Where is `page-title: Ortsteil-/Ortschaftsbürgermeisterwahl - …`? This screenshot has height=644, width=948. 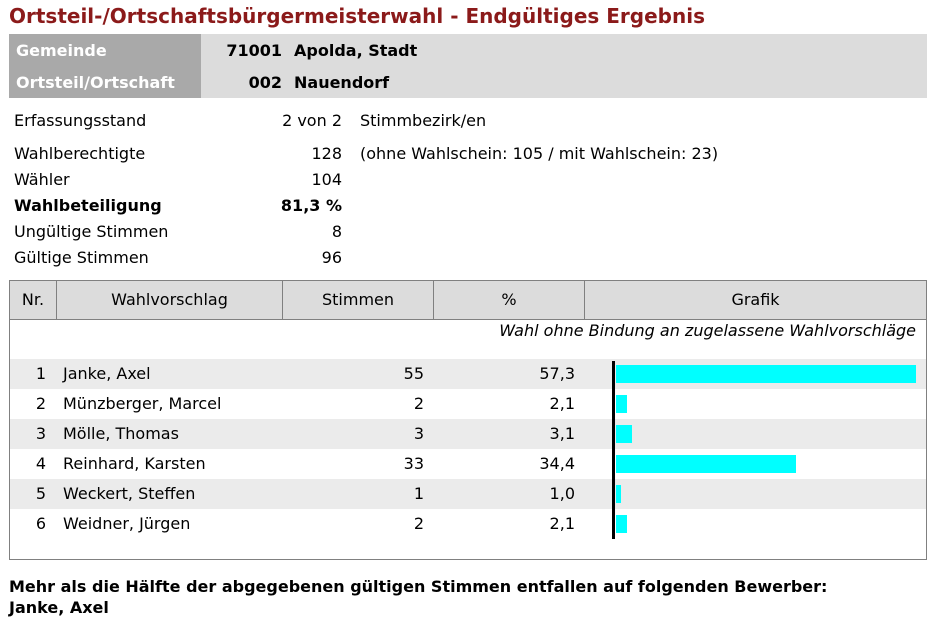
page-title: Ortsteil-/Ortschaftsbürgermeisterwahl - … is located at coordinates (357, 16).